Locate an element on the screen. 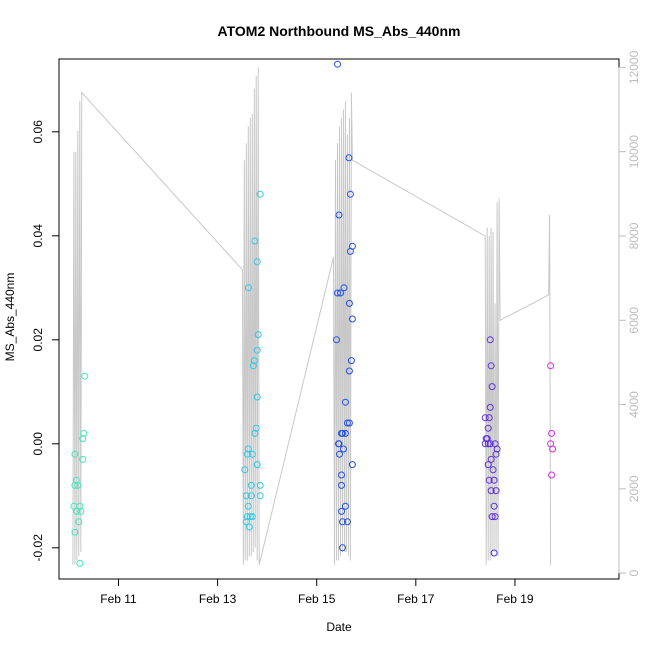  x-tick-label: Feb 17 is located at coordinates (416, 599).